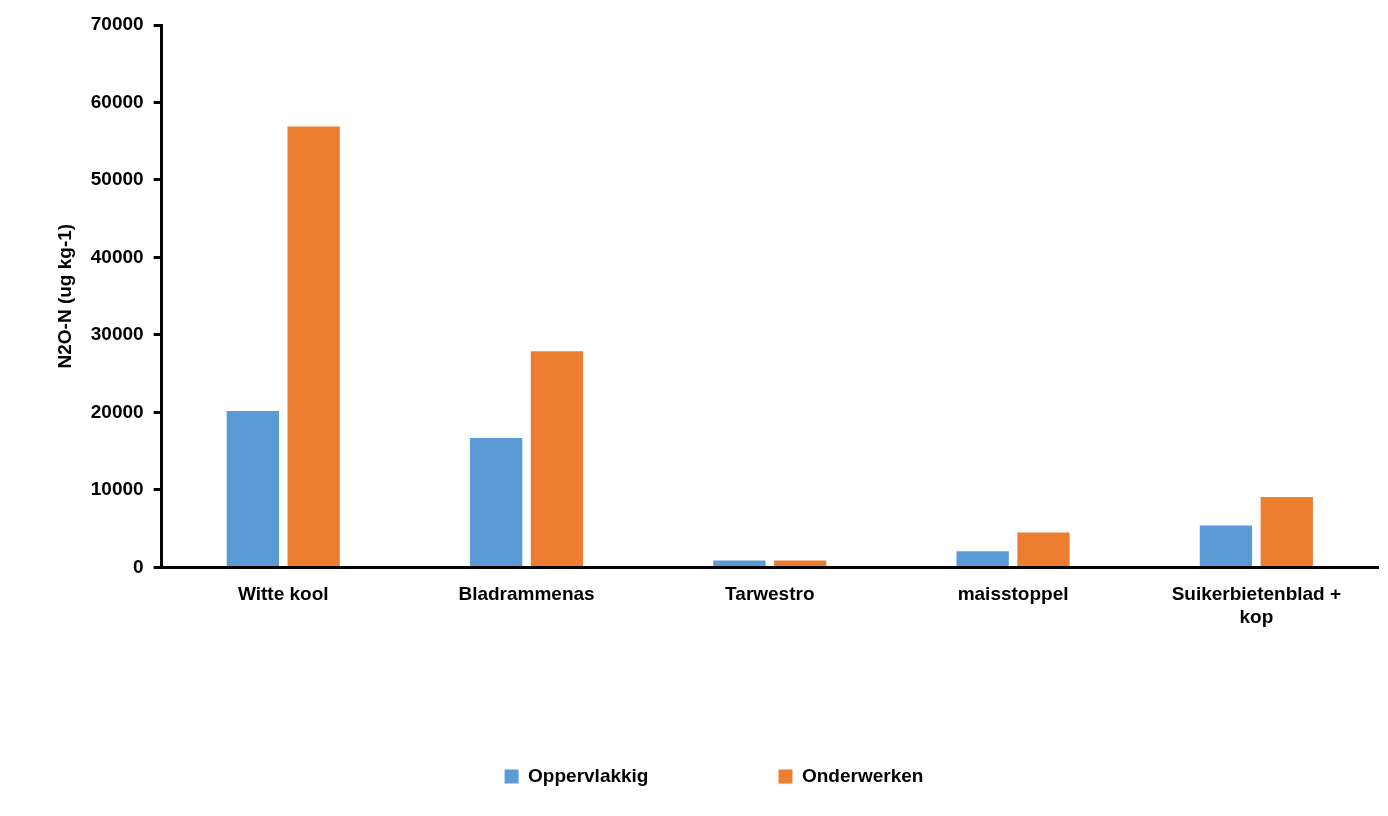 The image size is (1388, 816). Describe the element at coordinates (117, 24) in the screenshot. I see `y-tick-label: 70000` at that location.